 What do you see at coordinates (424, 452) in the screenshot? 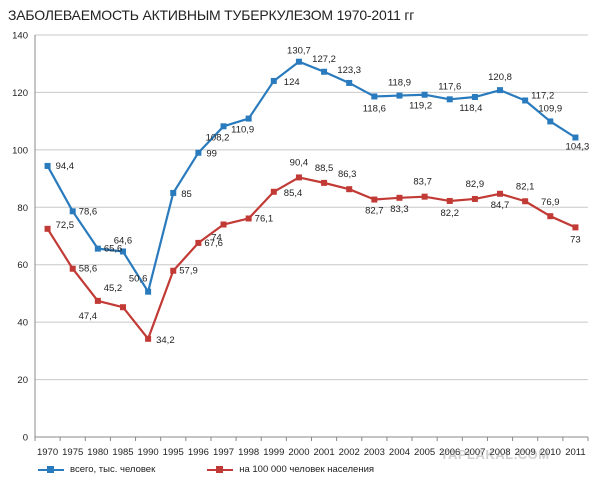
I see `x-tick-label: 2005` at bounding box center [424, 452].